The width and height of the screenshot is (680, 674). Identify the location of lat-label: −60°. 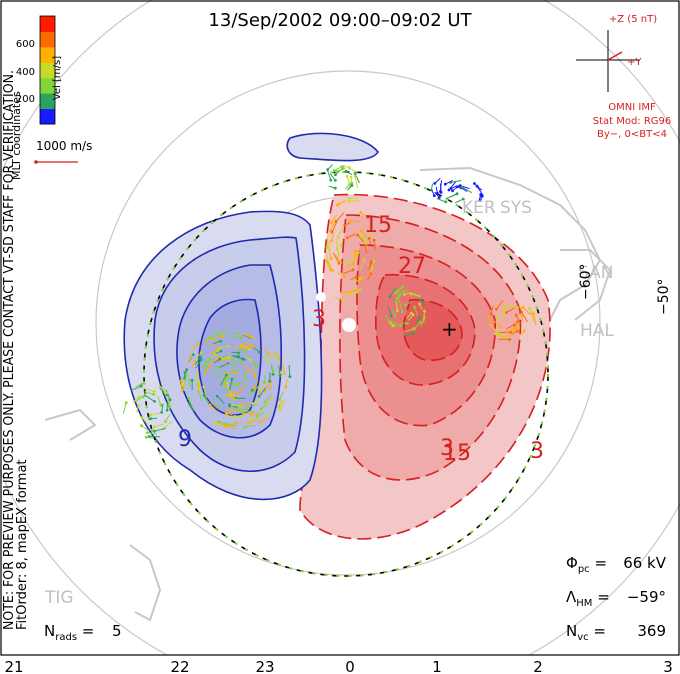
(586, 281).